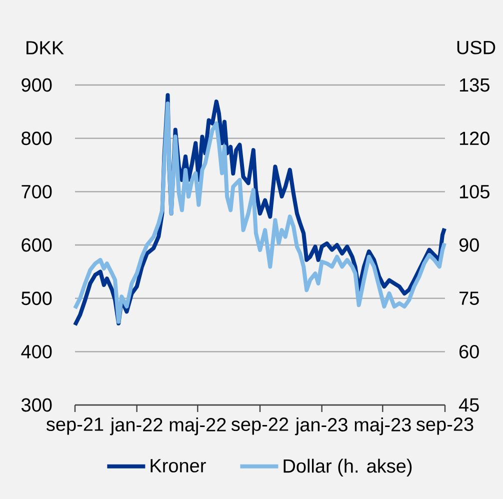 This screenshot has height=499, width=503. Describe the element at coordinates (36, 405) in the screenshot. I see `y-tick-label: 300` at that location.